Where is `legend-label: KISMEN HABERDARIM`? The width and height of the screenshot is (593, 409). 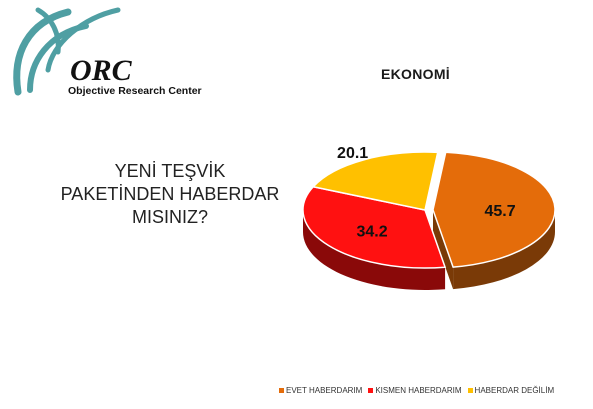
legend-label: KISMEN HABERDARIM is located at coordinates (418, 390).